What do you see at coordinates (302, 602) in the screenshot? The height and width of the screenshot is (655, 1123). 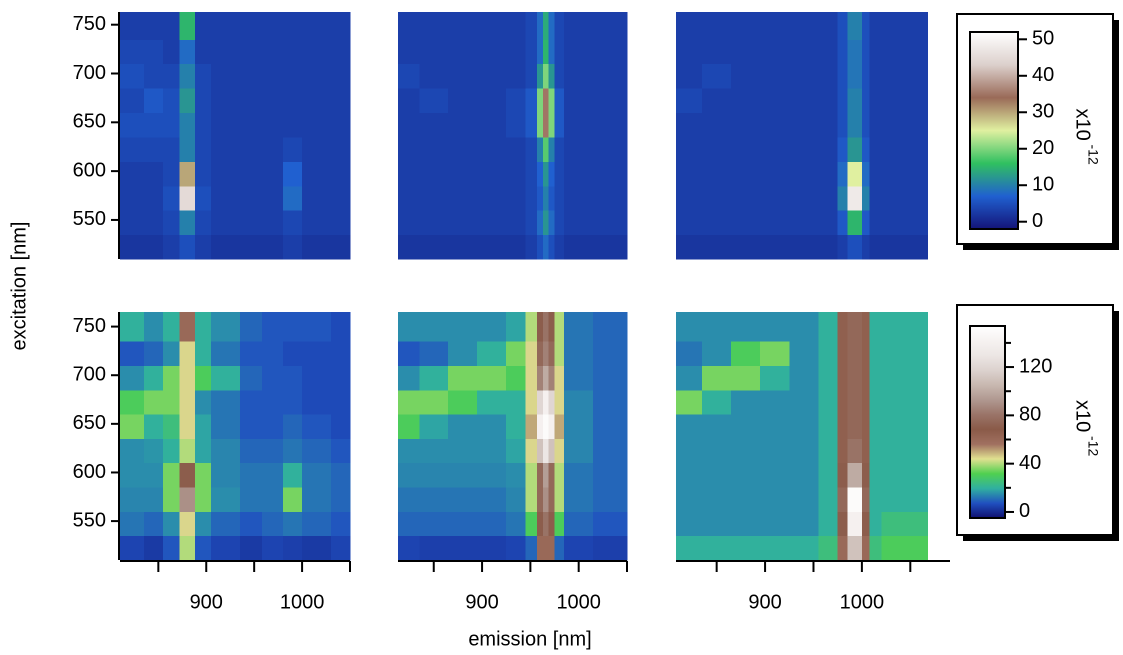 I see `x-tick-label: 1000` at bounding box center [302, 602].